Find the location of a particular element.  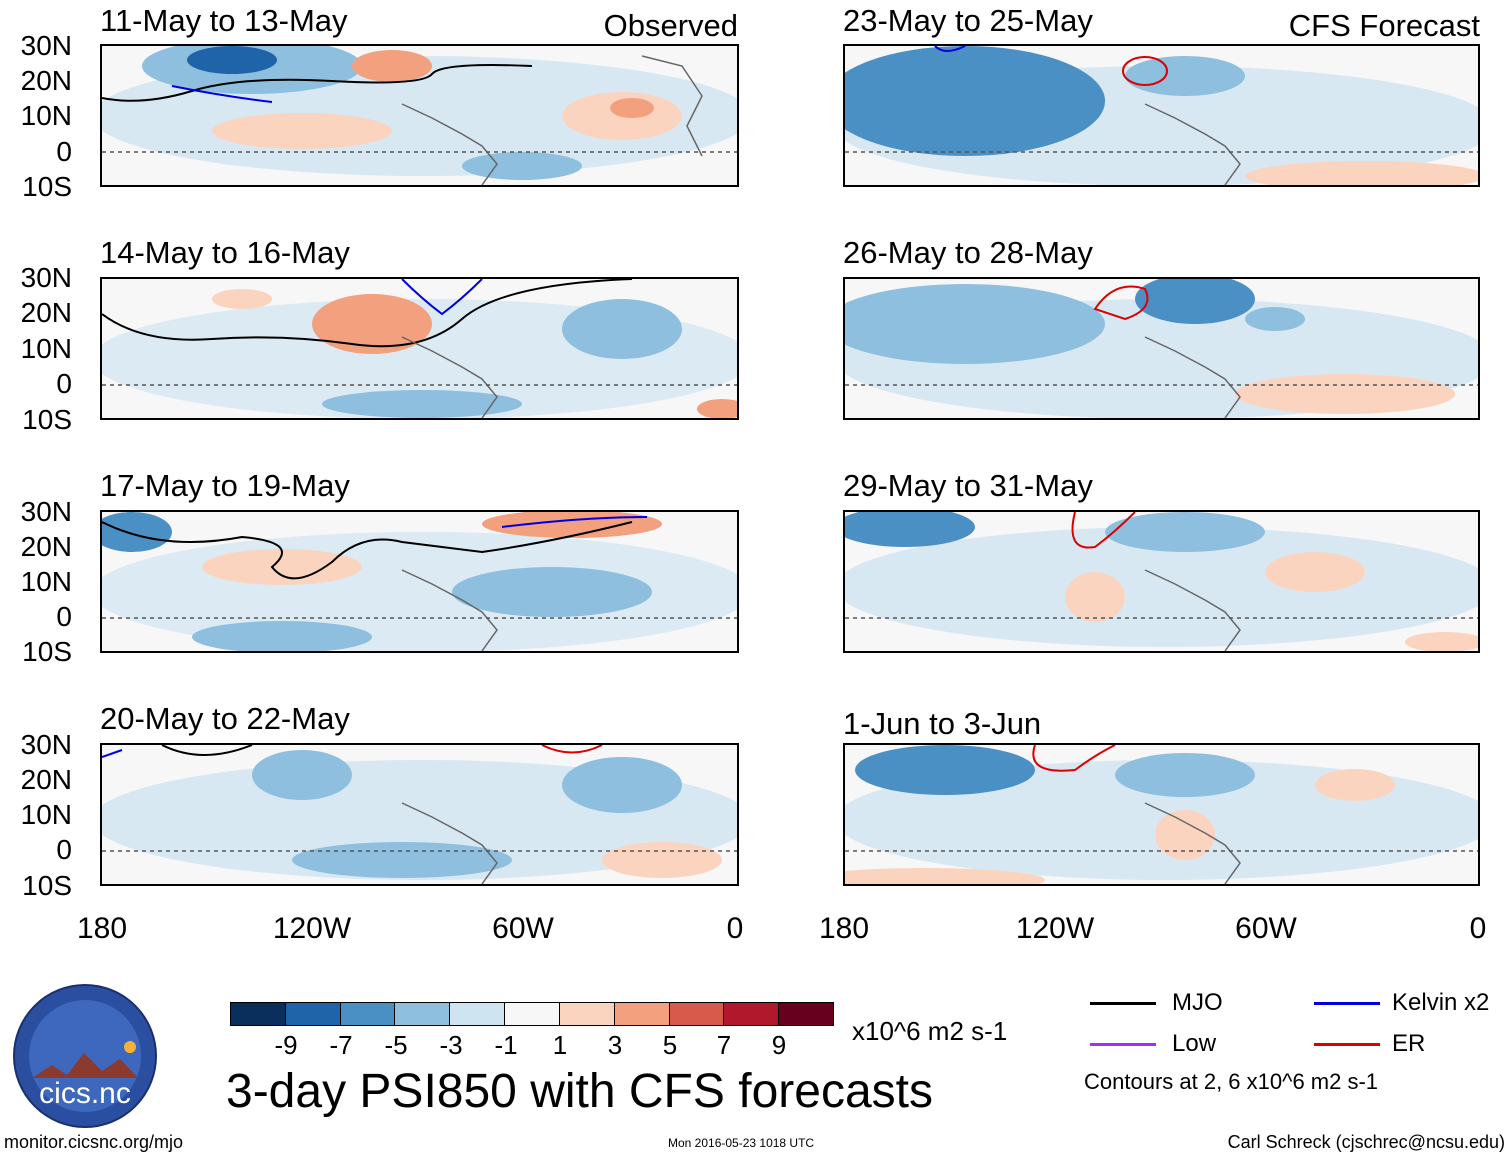

legend-note: Contours at 2, 6 x10^6 m2 s-1 is located at coordinates (1231, 1081).